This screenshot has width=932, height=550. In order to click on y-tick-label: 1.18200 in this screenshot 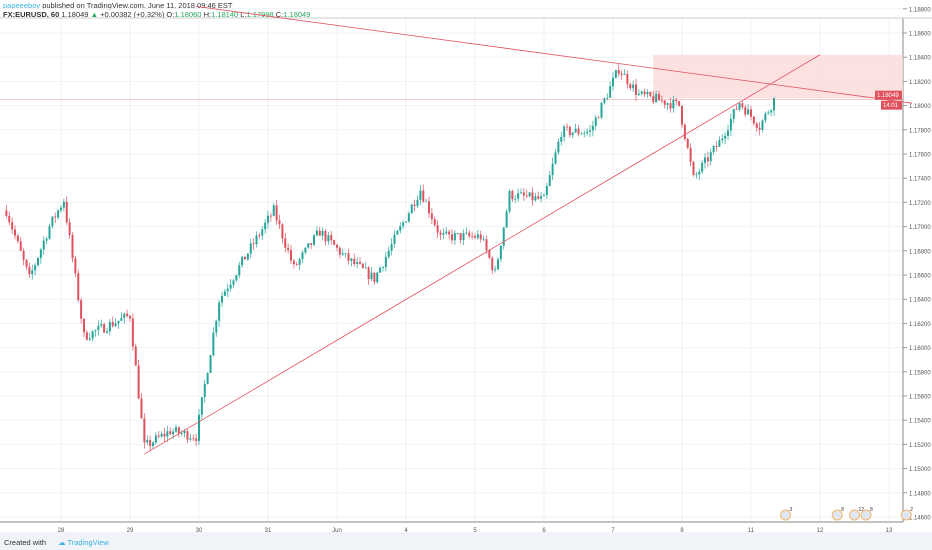, I will do `click(920, 83)`.